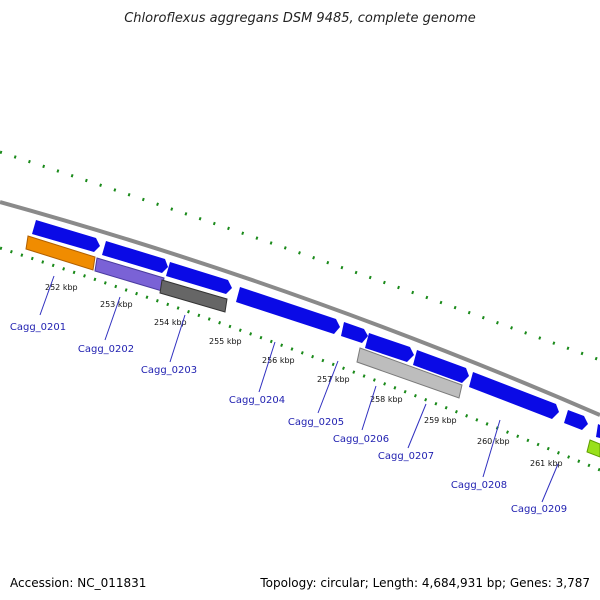  I want to click on gene-label: Cagg_0202, so click(106, 349).